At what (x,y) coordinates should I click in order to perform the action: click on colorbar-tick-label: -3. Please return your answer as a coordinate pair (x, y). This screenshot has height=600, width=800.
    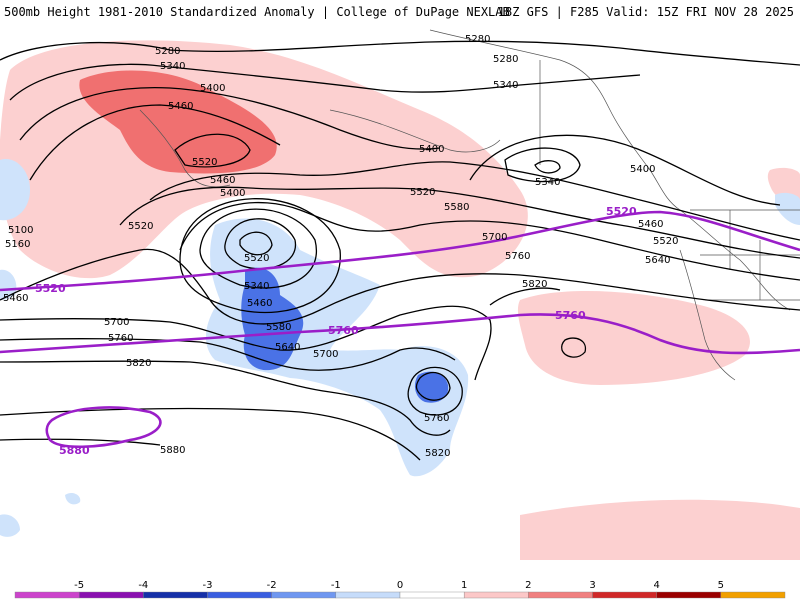
    Looking at the image, I should click on (208, 585).